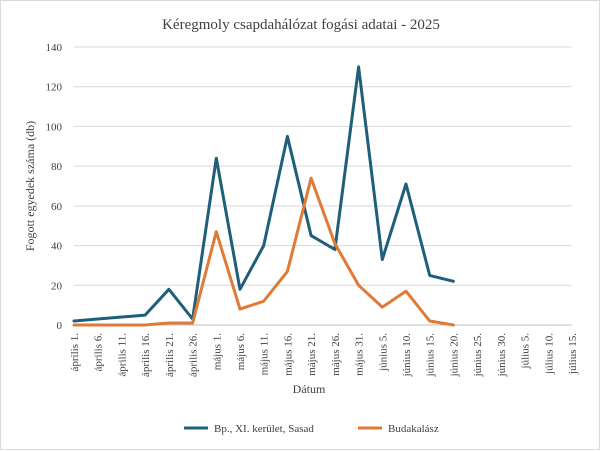  I want to click on x-tick-label: május 11., so click(265, 354).